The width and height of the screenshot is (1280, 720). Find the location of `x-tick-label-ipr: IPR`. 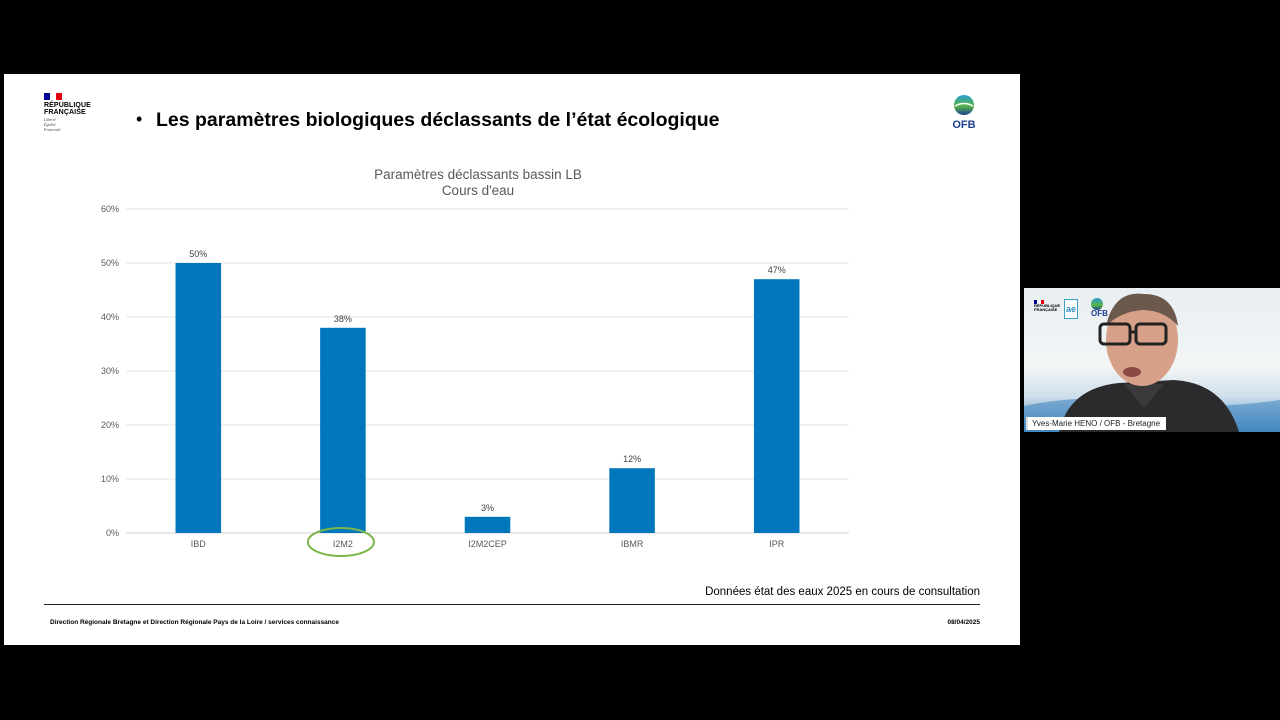

x-tick-label-ipr: IPR is located at coordinates (777, 544).